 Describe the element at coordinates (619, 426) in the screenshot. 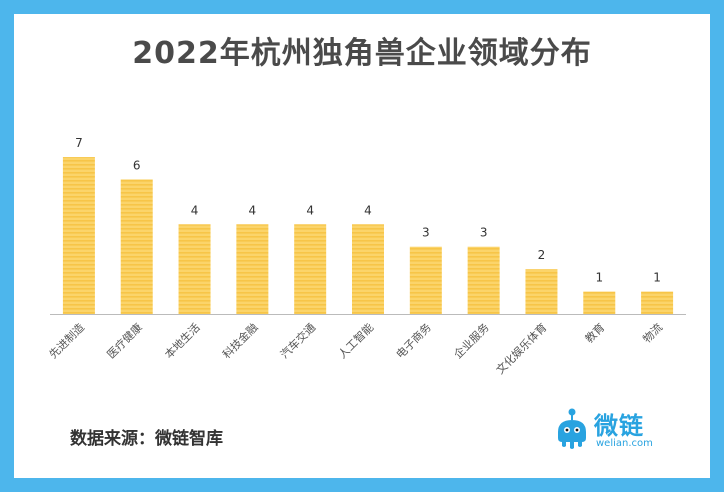

I see `brand-name: 微链` at that location.